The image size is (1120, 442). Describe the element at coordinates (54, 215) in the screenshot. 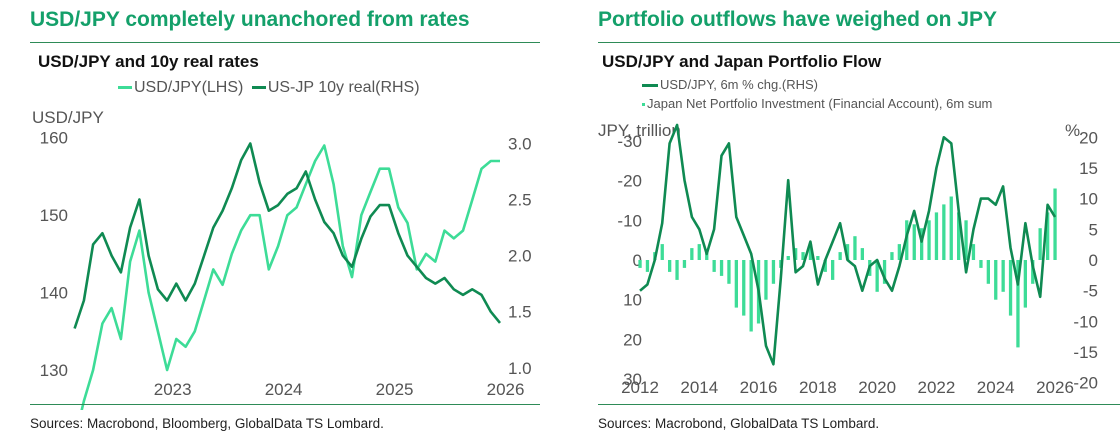

I see `left-y-tick-label: 150` at that location.